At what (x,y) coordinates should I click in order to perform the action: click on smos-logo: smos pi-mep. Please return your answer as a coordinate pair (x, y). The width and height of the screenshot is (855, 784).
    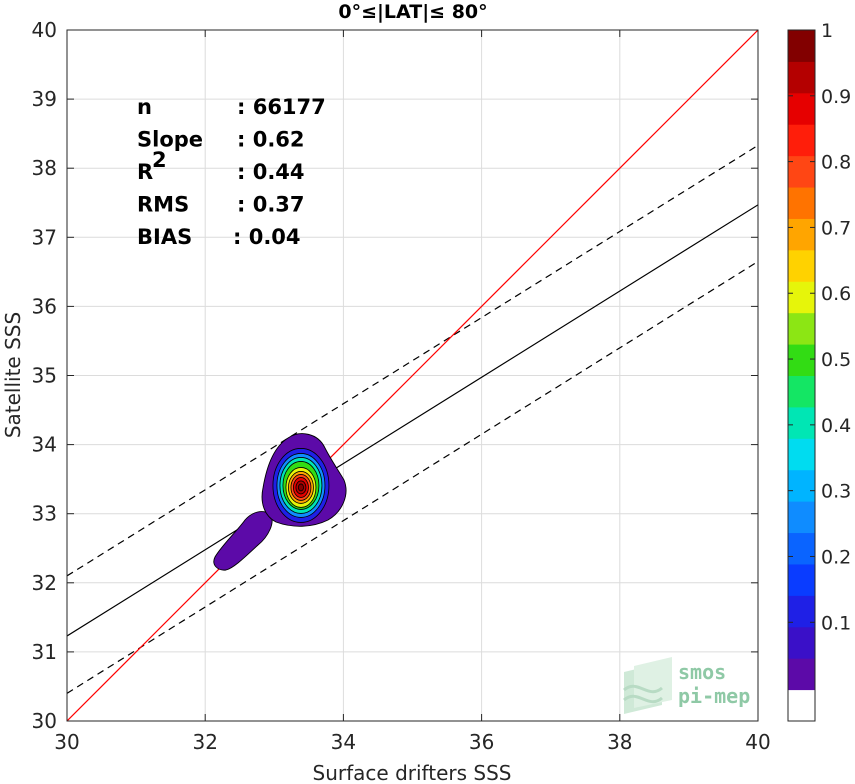
    Looking at the image, I should click on (686, 685).